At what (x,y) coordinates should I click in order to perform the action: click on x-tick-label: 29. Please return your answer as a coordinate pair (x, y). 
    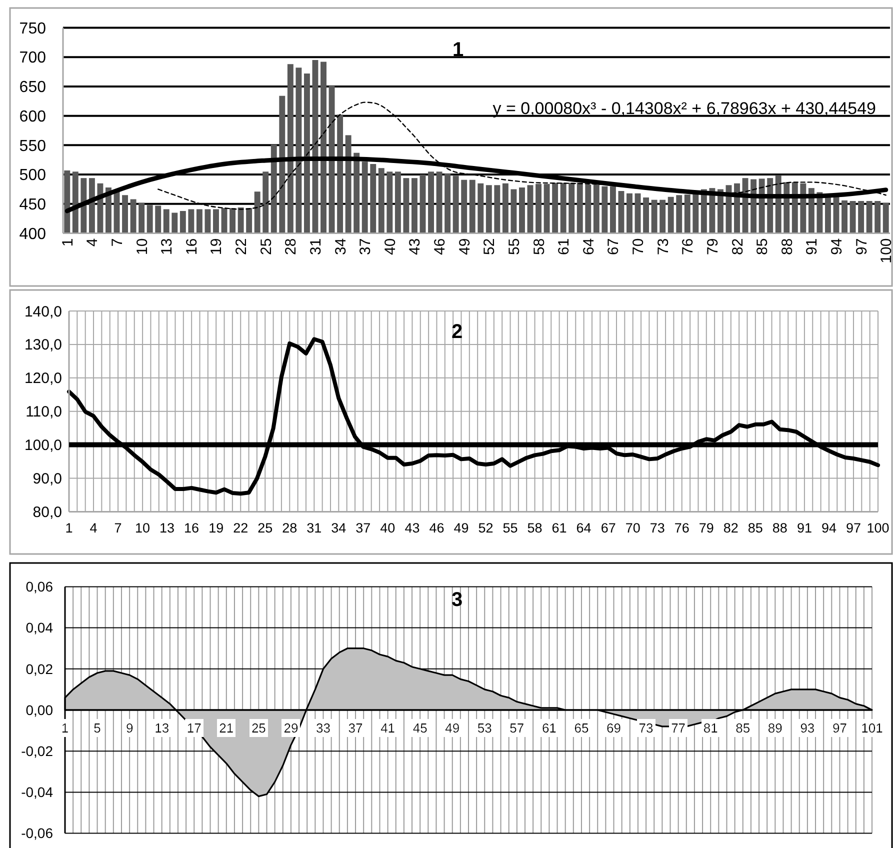
    Looking at the image, I should click on (291, 728).